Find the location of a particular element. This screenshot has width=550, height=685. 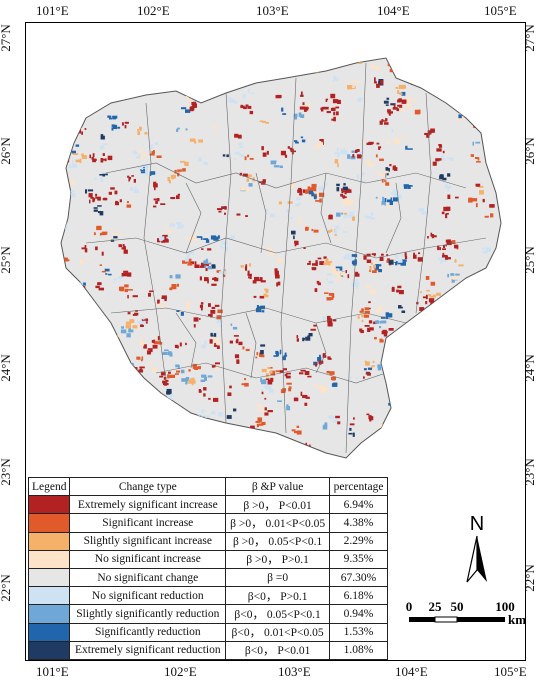

scale-tick-label: 0 is located at coordinates (409, 607).